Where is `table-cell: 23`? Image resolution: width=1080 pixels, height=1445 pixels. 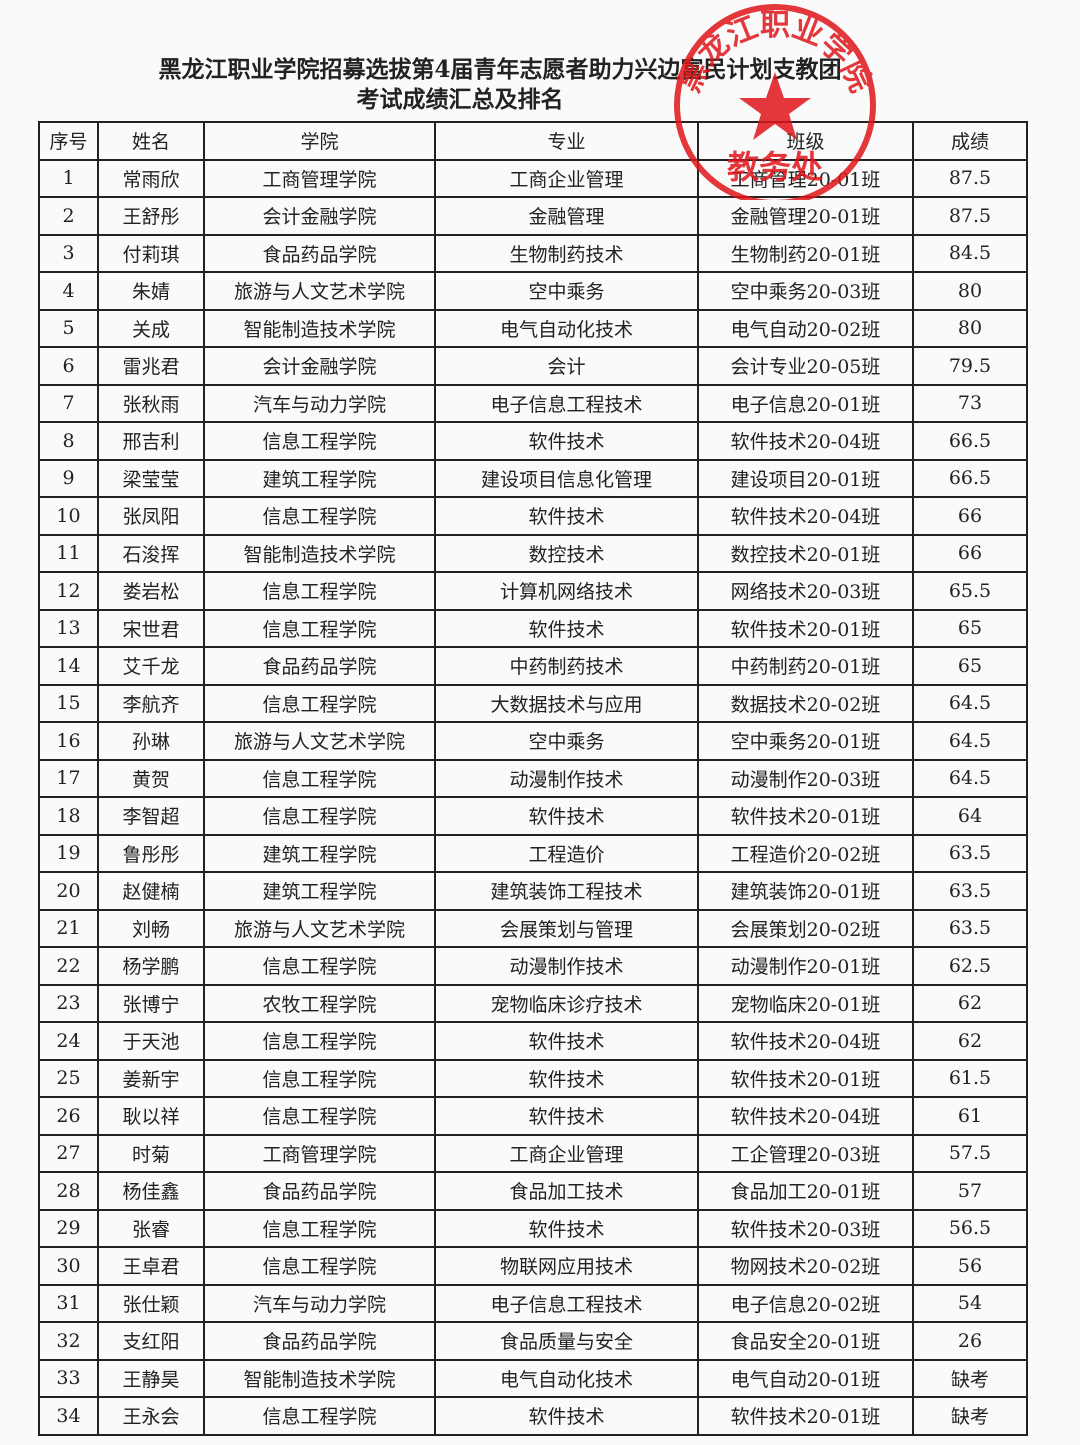 table-cell: 23 is located at coordinates (68, 1003).